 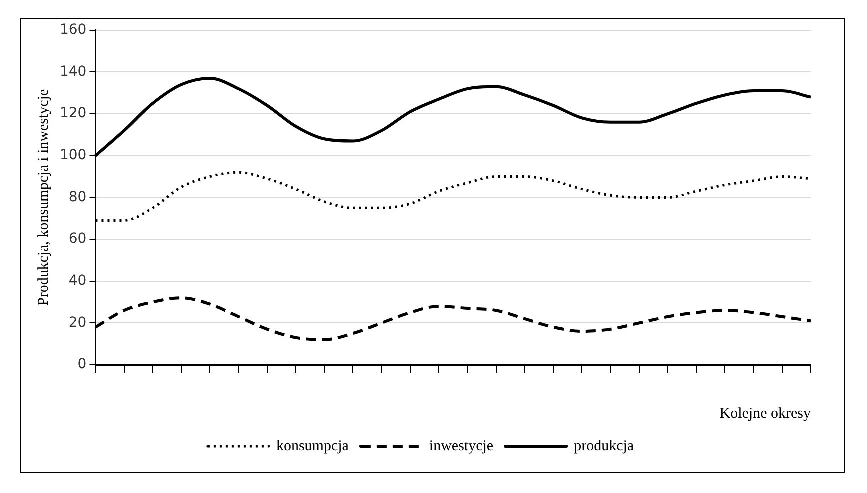 I want to click on y-tick-label: 100, so click(x=73, y=156).